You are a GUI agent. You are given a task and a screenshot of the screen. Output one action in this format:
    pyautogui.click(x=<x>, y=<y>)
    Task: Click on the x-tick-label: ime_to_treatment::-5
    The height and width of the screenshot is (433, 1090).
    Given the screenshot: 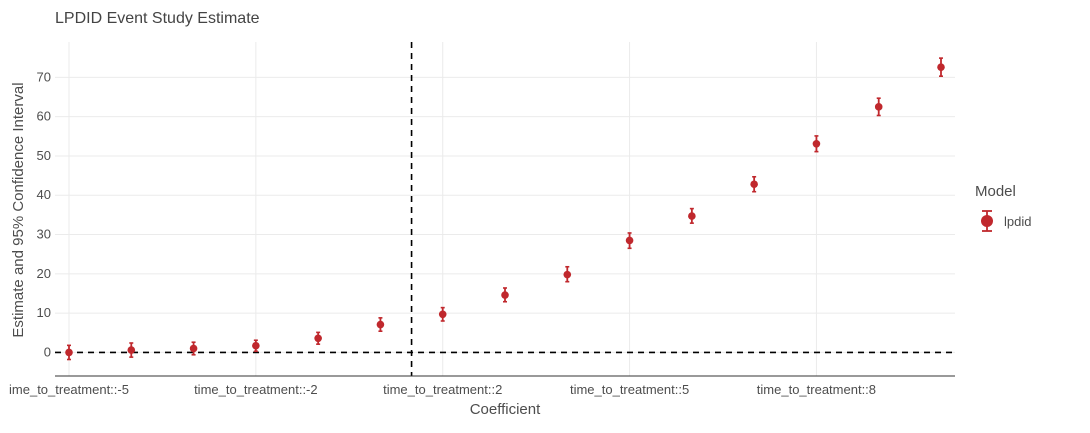 What is the action you would take?
    pyautogui.click(x=69, y=389)
    